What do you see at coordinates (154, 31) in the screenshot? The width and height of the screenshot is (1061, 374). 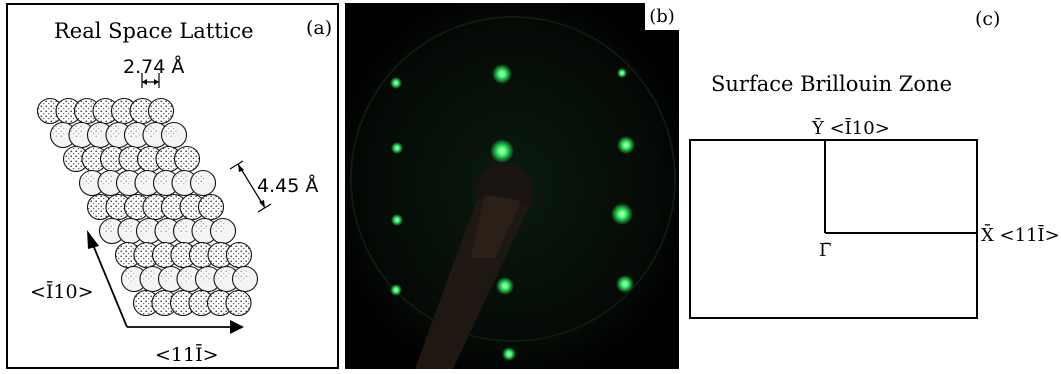 I see `real-space-lattice-title: Real Space Lattice` at bounding box center [154, 31].